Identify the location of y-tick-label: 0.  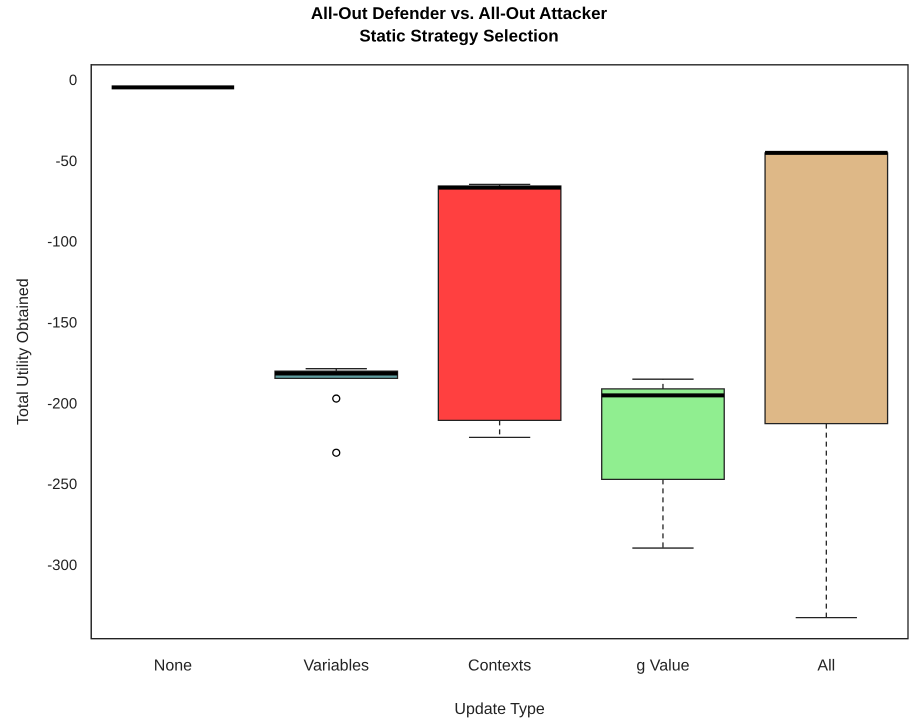
(73, 81).